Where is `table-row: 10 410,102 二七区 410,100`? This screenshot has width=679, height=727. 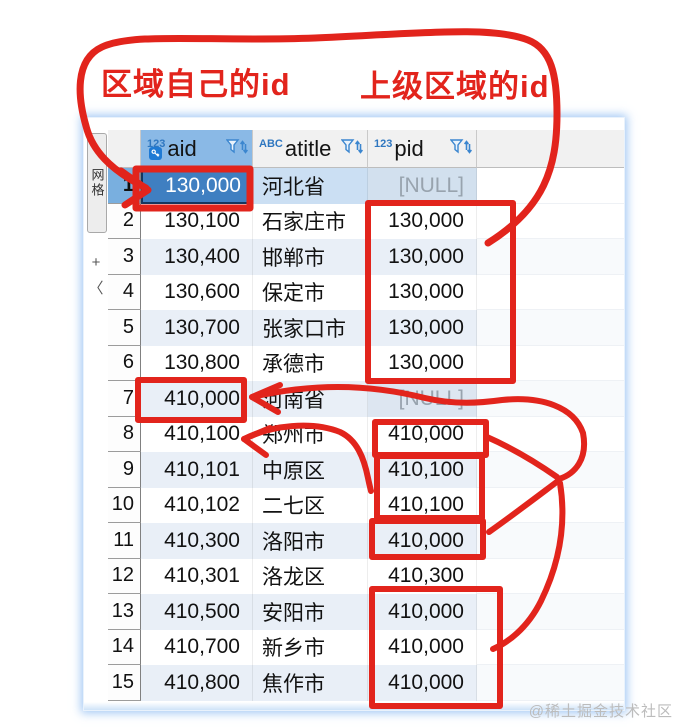 table-row: 10 410,102 二七区 410,100 is located at coordinates (366, 505).